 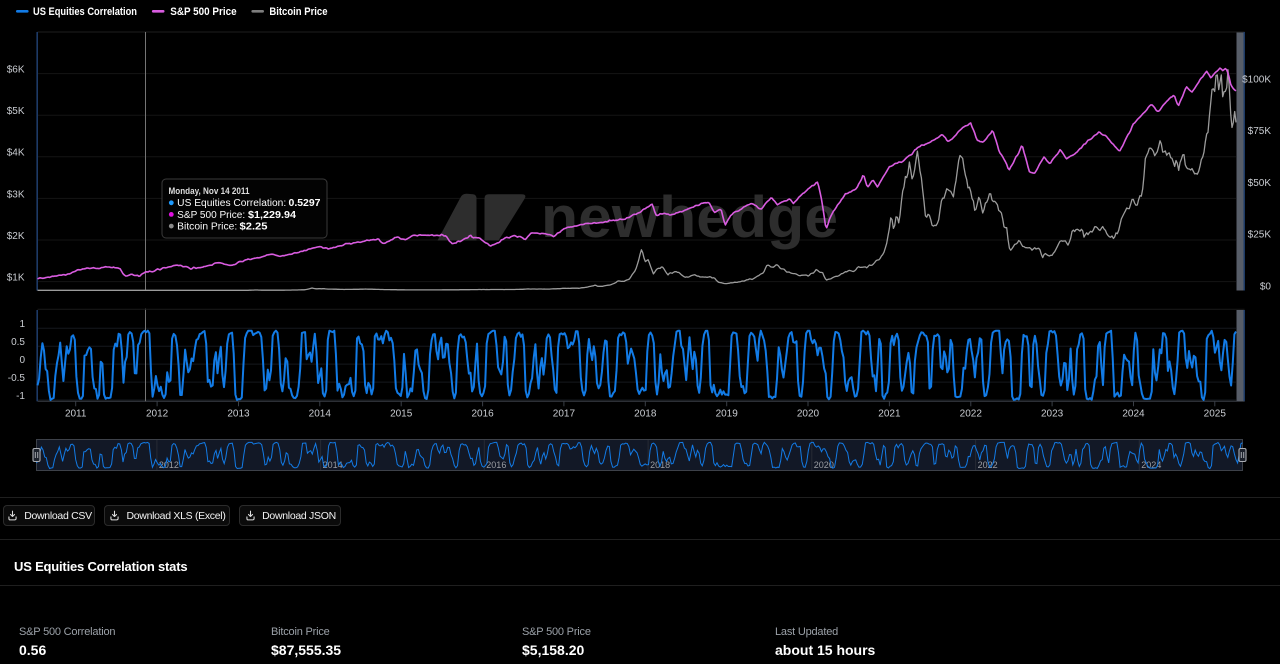 What do you see at coordinates (727, 414) in the screenshot?
I see `svg-text: 2019` at bounding box center [727, 414].